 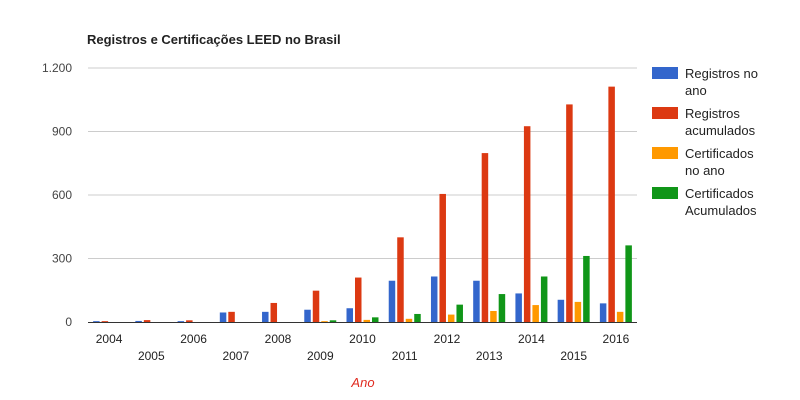 I want to click on legend-label: Certificados Acumulados, so click(x=721, y=202).